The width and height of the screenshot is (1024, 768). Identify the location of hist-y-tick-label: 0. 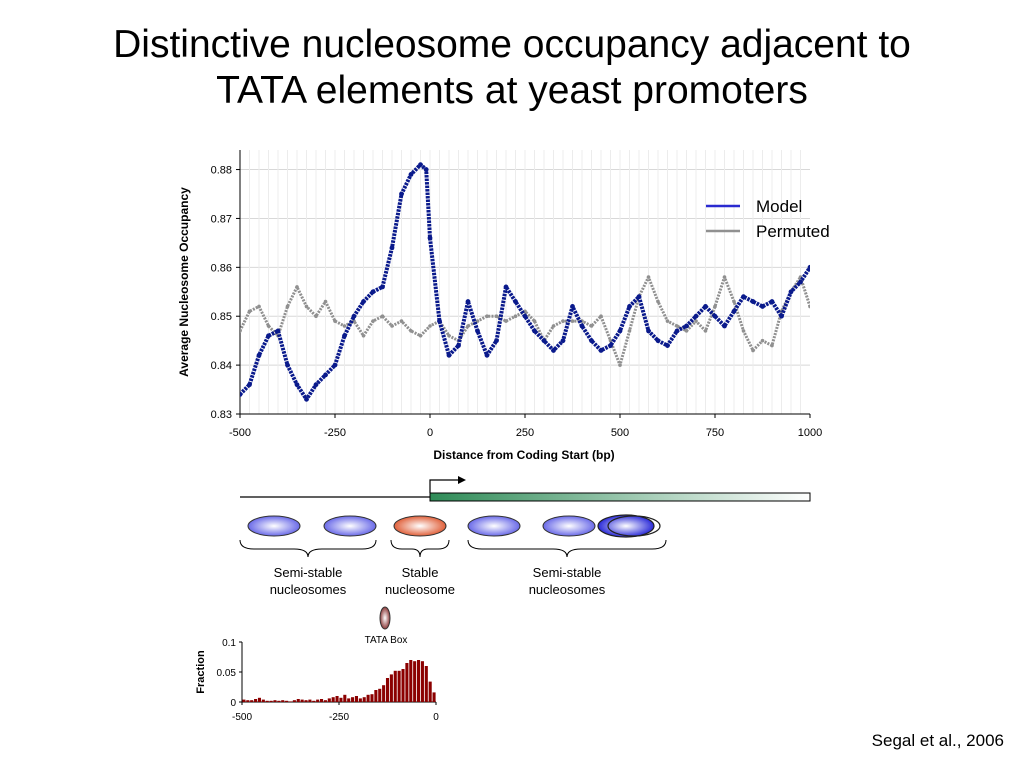
(233, 703).